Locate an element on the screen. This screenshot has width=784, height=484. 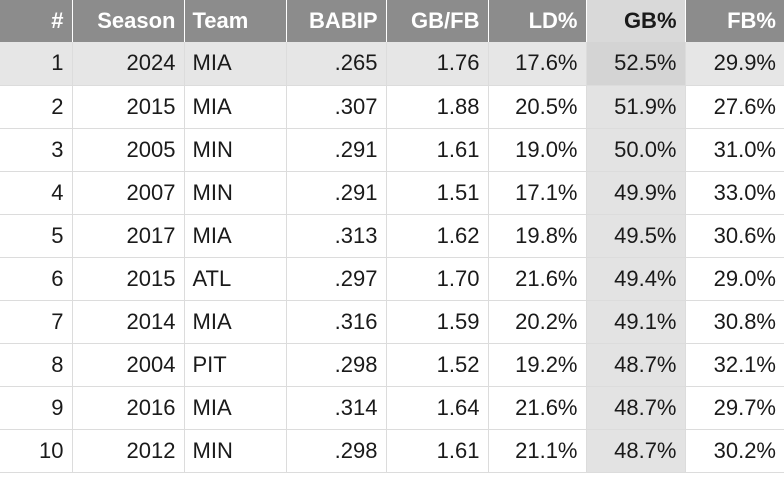
cell-ld-pct: 20.2% is located at coordinates (537, 322).